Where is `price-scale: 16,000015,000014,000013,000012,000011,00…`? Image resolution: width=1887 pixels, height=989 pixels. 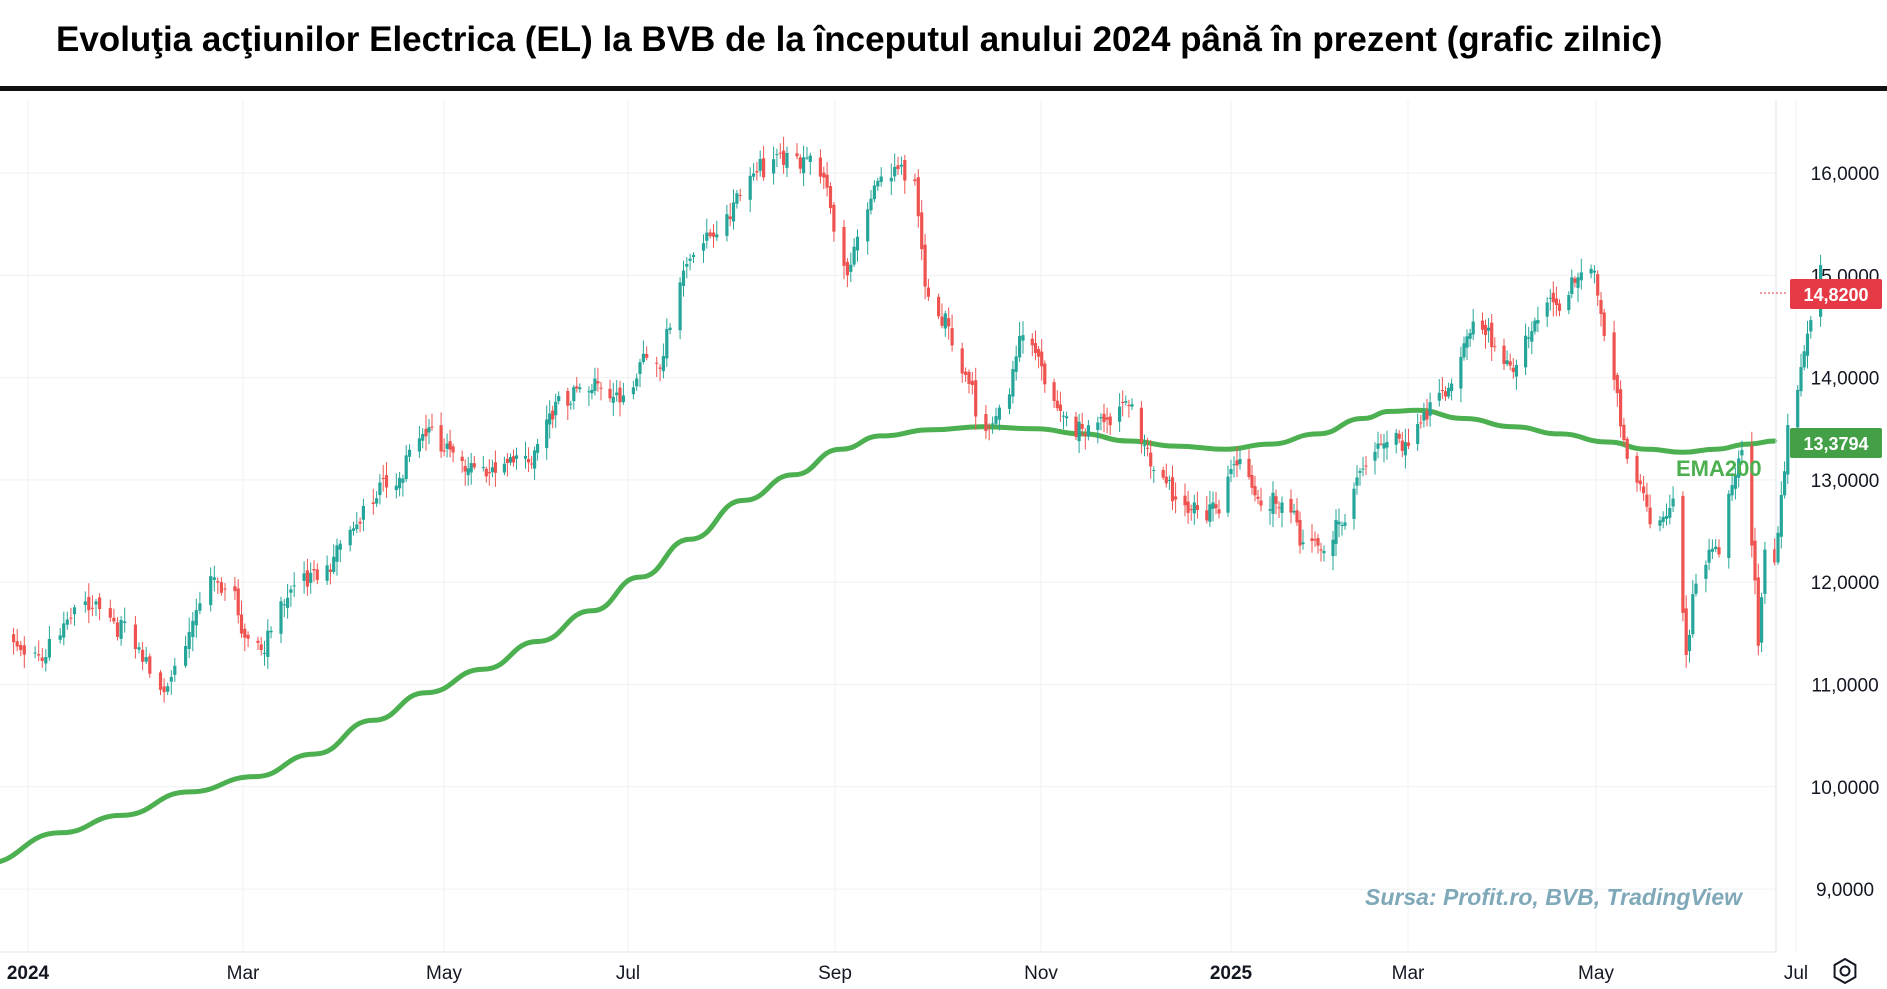 price-scale: 16,000015,000014,000013,000012,000011,00… is located at coordinates (1845, 532).